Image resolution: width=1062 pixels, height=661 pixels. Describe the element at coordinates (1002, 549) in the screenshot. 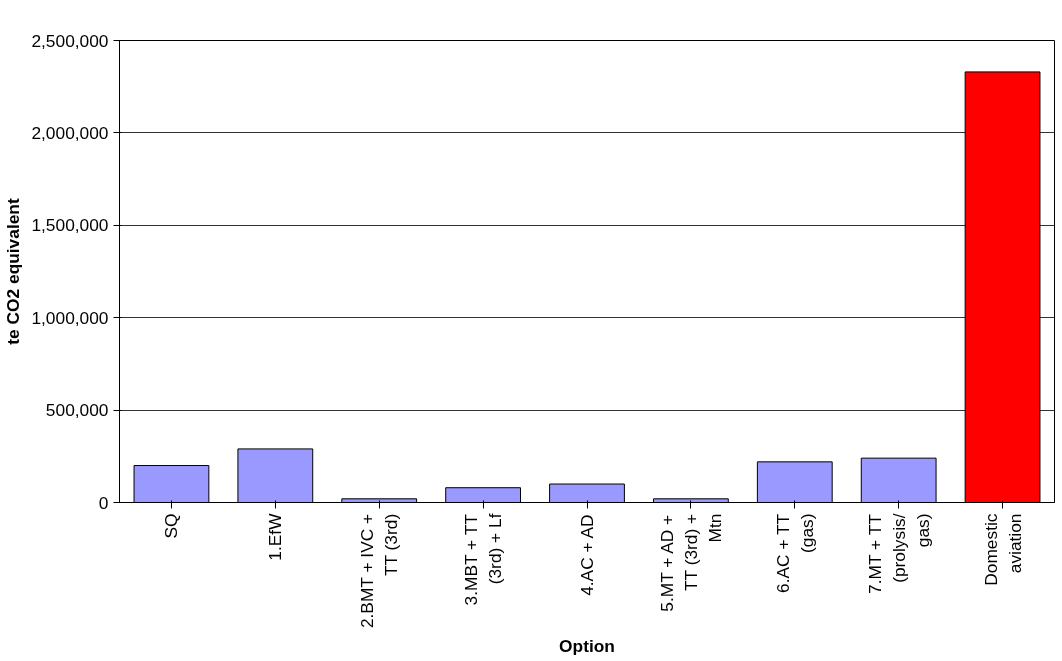

I see `x-tick-label: Domestic aviation` at that location.